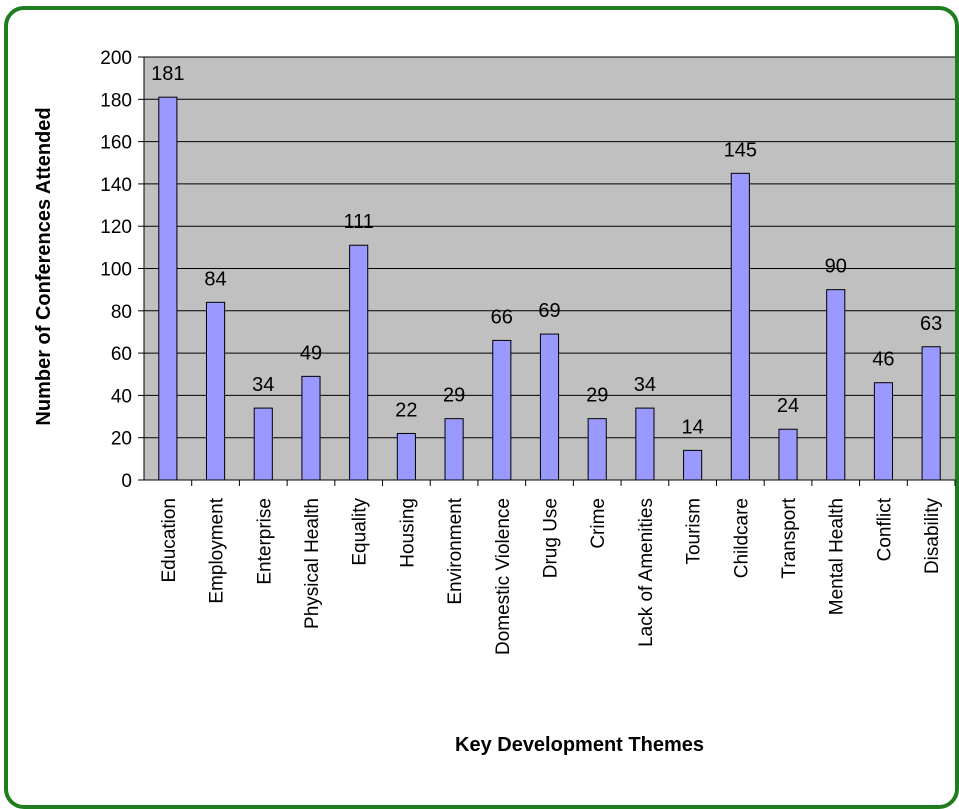 The image size is (959, 809). What do you see at coordinates (932, 536) in the screenshot?
I see `x-tick-label: Disability` at bounding box center [932, 536].